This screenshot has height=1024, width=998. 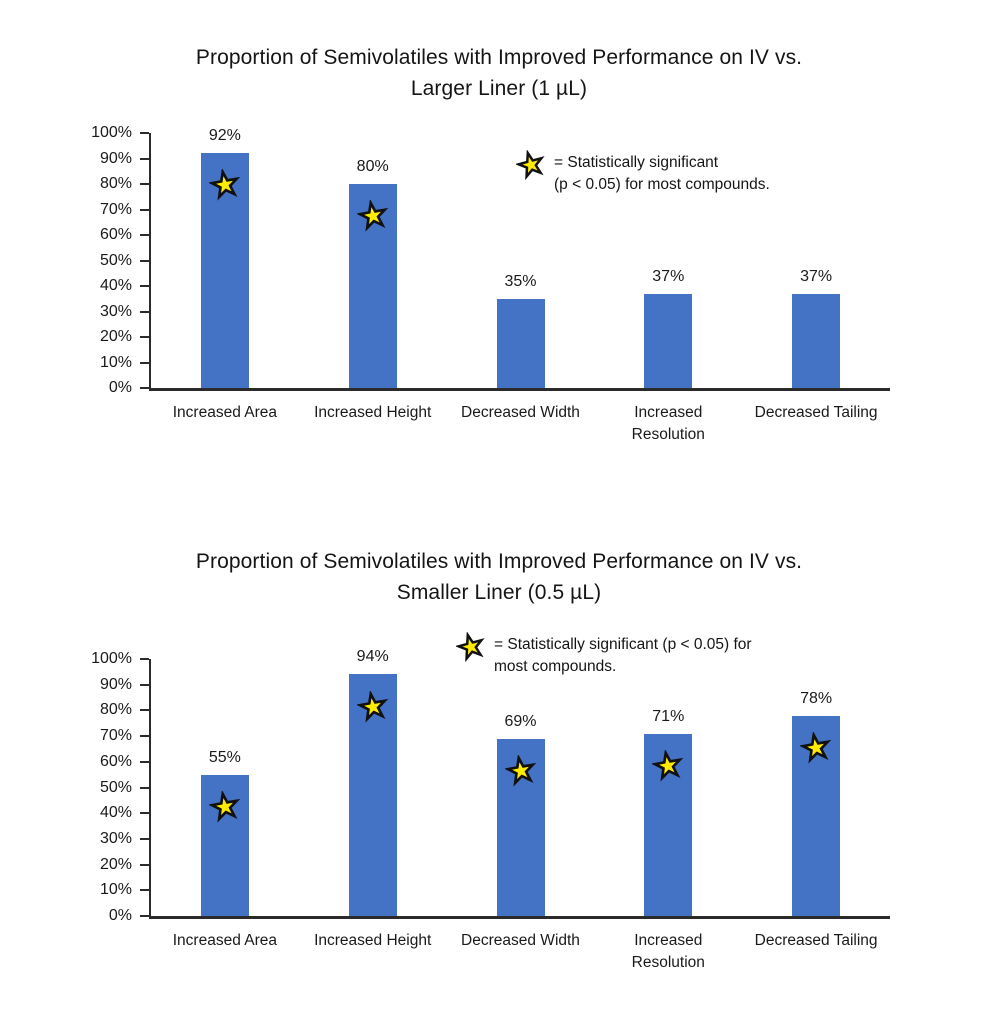 What do you see at coordinates (520, 281) in the screenshot?
I see `bar-value-label: 35%` at bounding box center [520, 281].